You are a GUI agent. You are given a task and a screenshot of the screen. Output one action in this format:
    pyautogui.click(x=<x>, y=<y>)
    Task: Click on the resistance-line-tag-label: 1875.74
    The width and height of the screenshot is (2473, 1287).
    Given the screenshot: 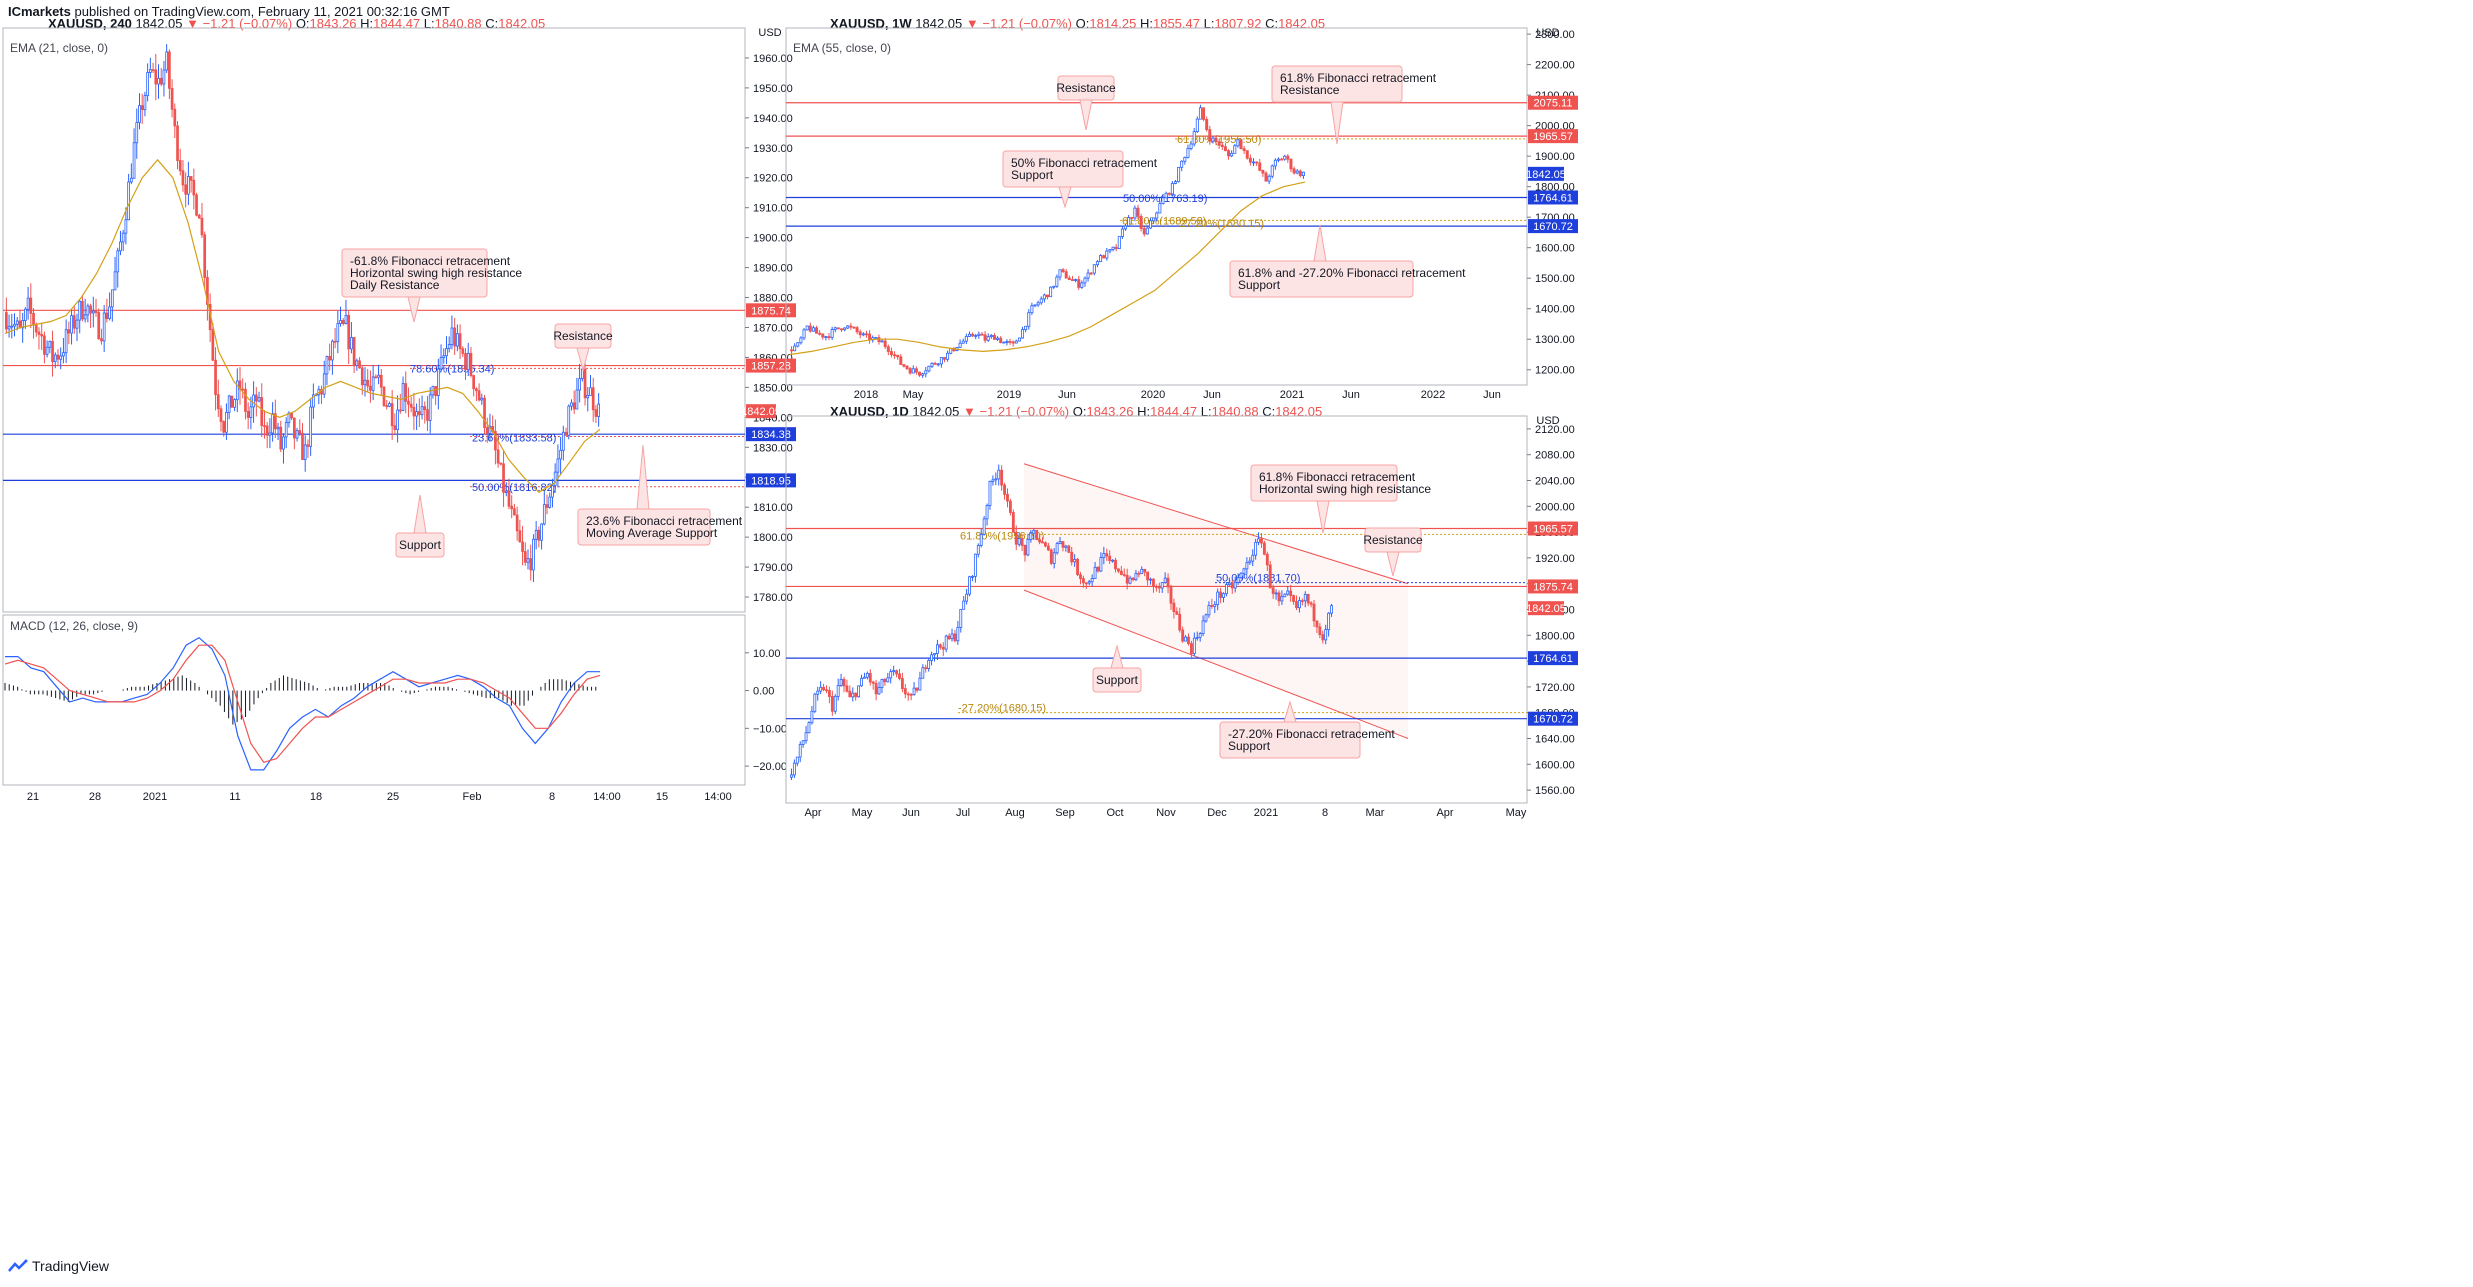 What is the action you would take?
    pyautogui.click(x=771, y=311)
    